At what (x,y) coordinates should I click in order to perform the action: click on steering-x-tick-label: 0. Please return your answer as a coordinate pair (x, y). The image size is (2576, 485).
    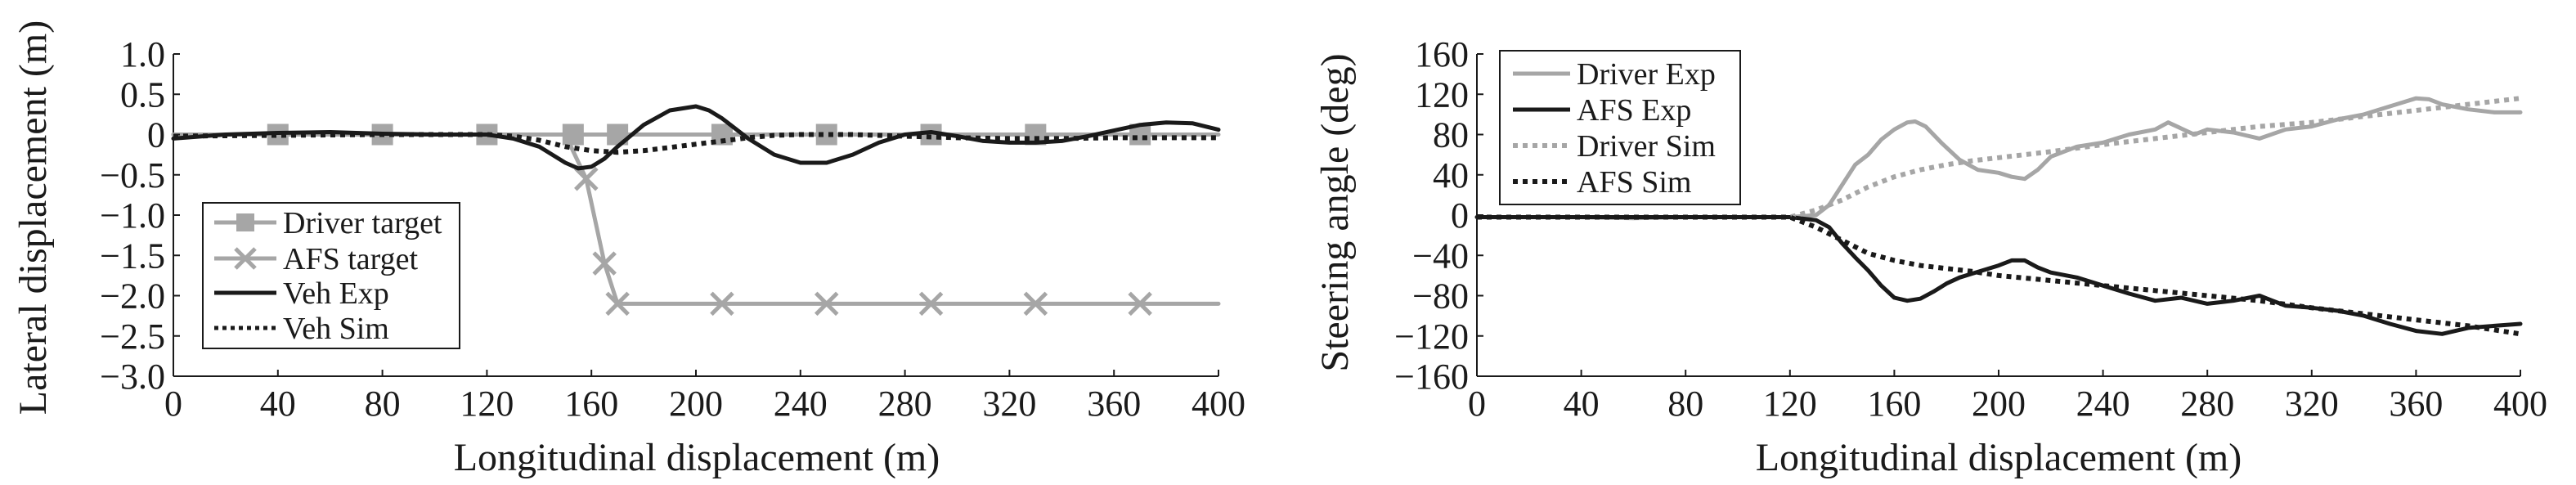
    Looking at the image, I should click on (1477, 404).